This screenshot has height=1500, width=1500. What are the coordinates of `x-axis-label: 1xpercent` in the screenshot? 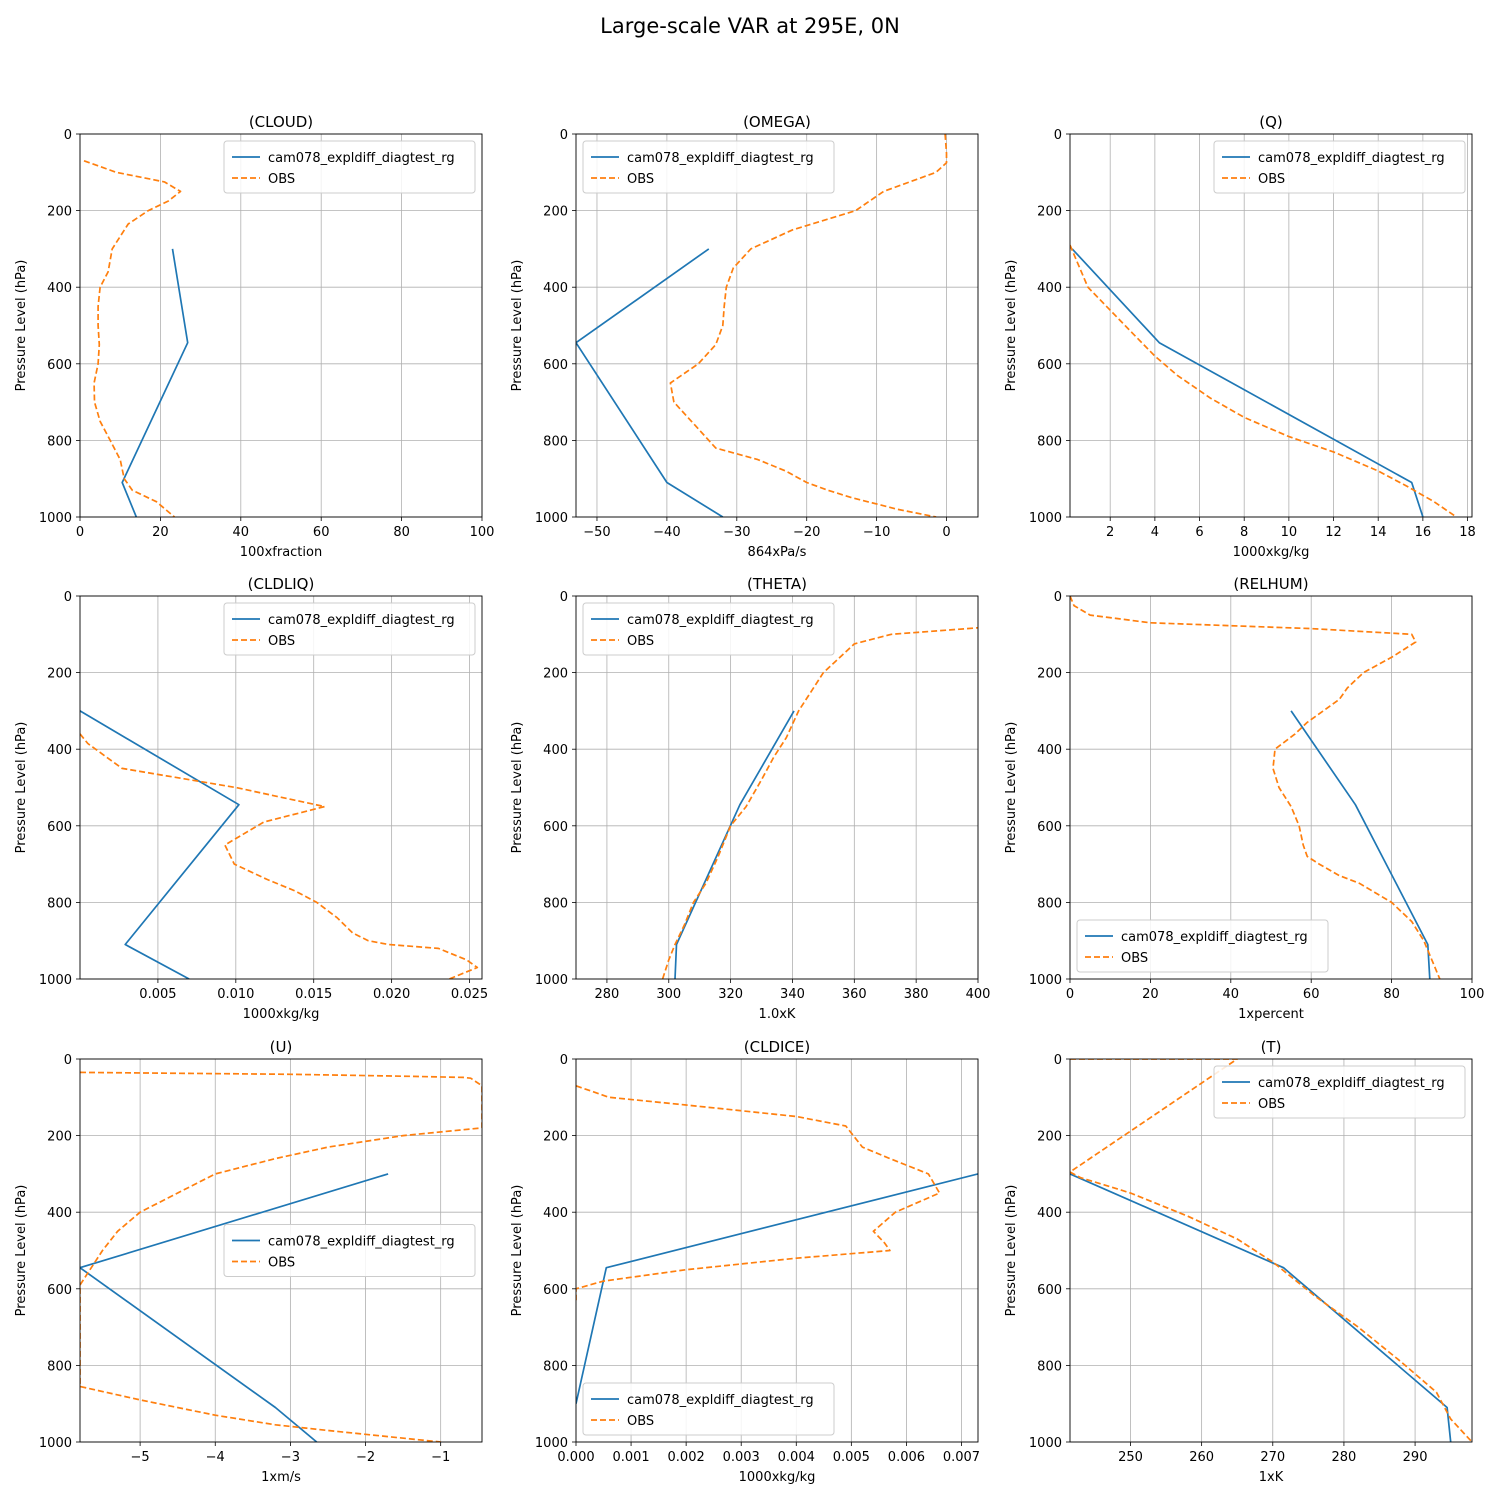 It's located at (1271, 1014).